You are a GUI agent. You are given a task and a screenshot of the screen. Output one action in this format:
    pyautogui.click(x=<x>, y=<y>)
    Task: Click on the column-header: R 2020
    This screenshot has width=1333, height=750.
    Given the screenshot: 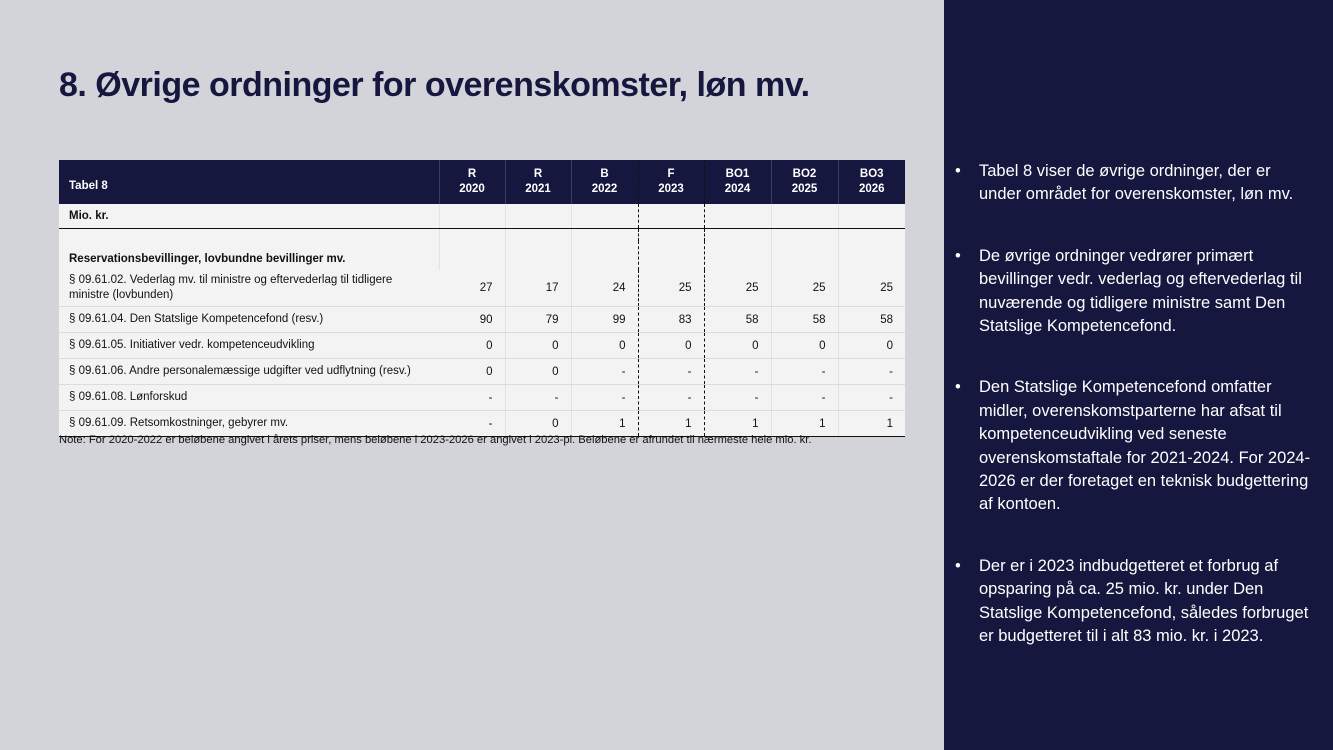 What is the action you would take?
    pyautogui.click(x=471, y=182)
    